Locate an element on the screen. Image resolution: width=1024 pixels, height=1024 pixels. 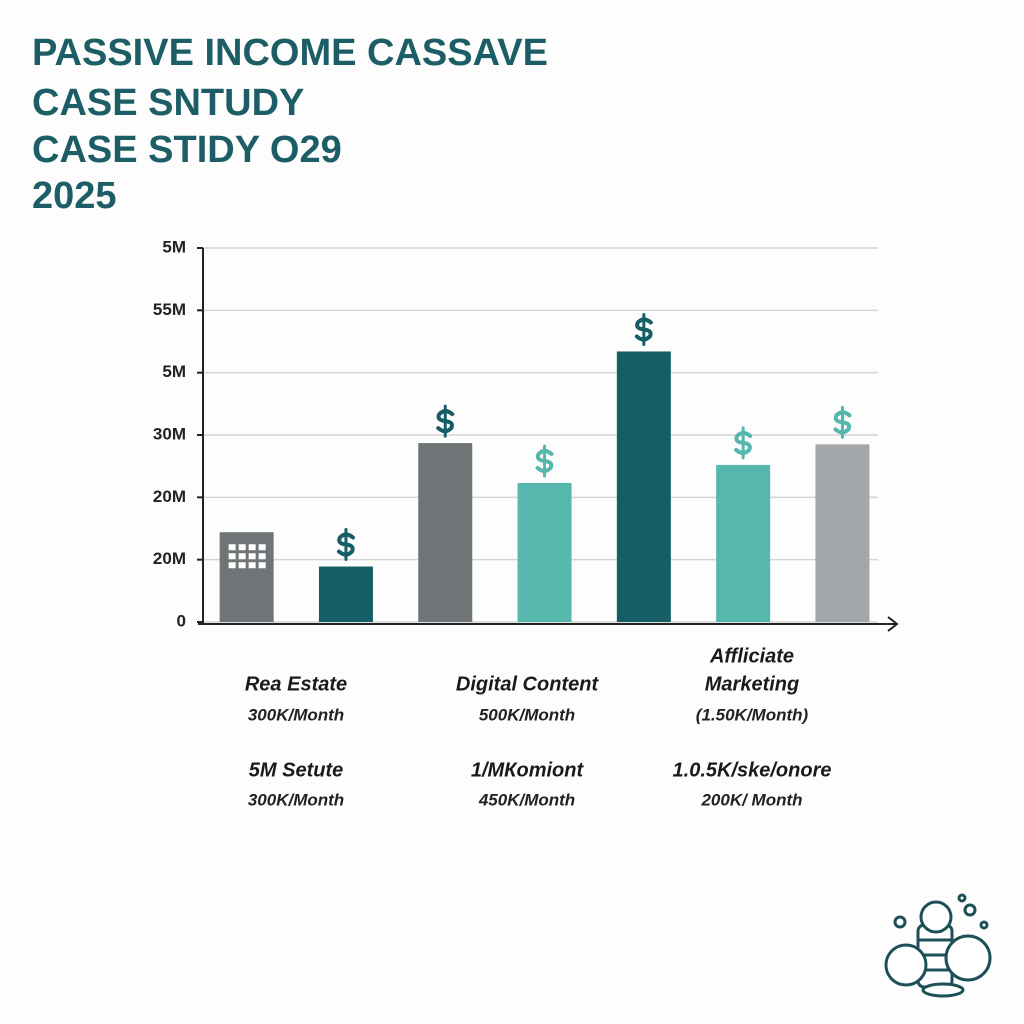
coins-icon is located at coordinates (938, 945).